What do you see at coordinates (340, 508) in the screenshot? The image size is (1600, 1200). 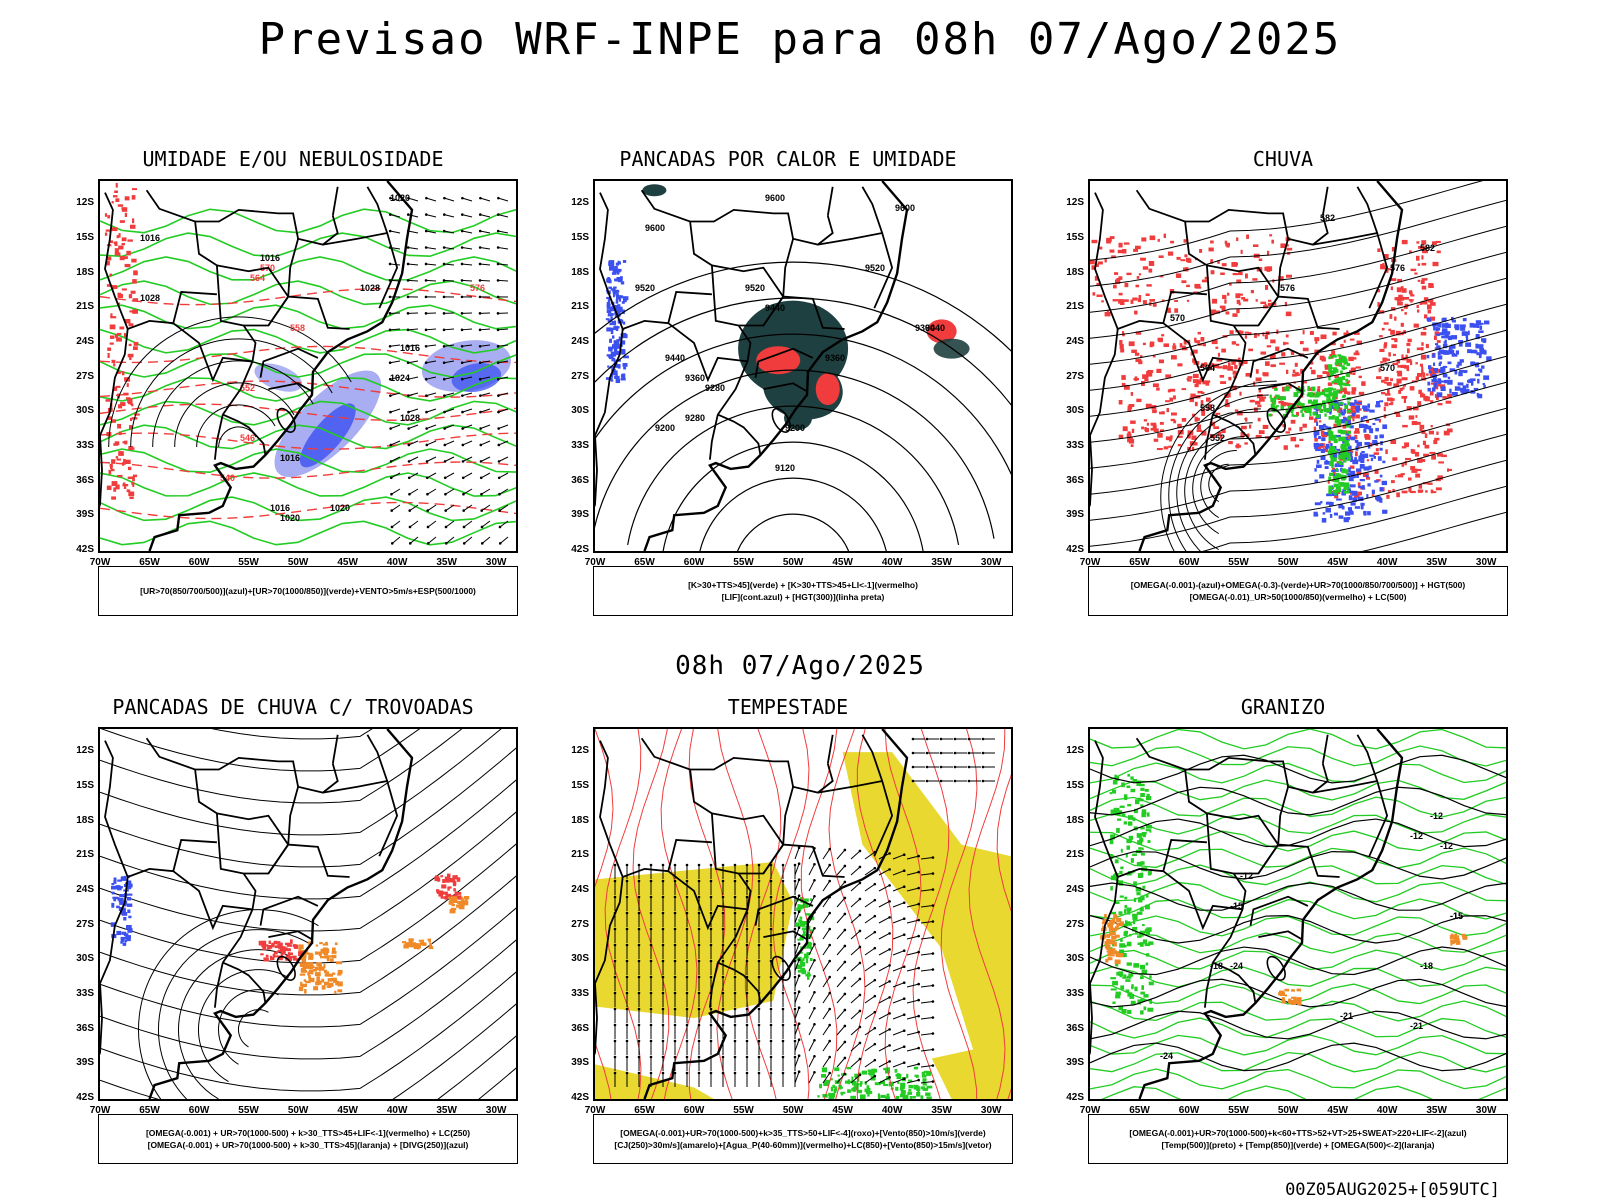 I see `contour-label: 1020` at bounding box center [340, 508].